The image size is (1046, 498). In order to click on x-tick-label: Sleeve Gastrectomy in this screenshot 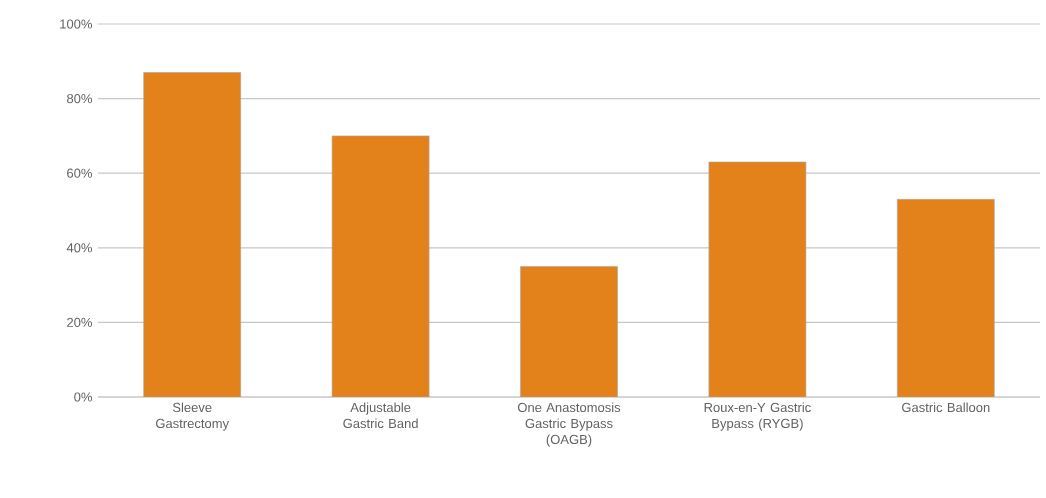, I will do `click(193, 416)`.